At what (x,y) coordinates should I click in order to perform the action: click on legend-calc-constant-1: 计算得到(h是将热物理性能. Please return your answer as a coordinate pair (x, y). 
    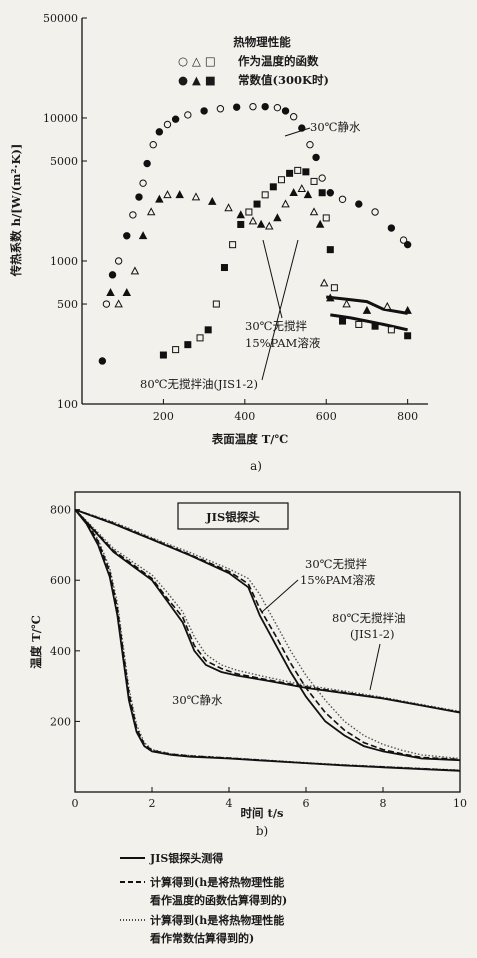
    Looking at the image, I should click on (217, 920).